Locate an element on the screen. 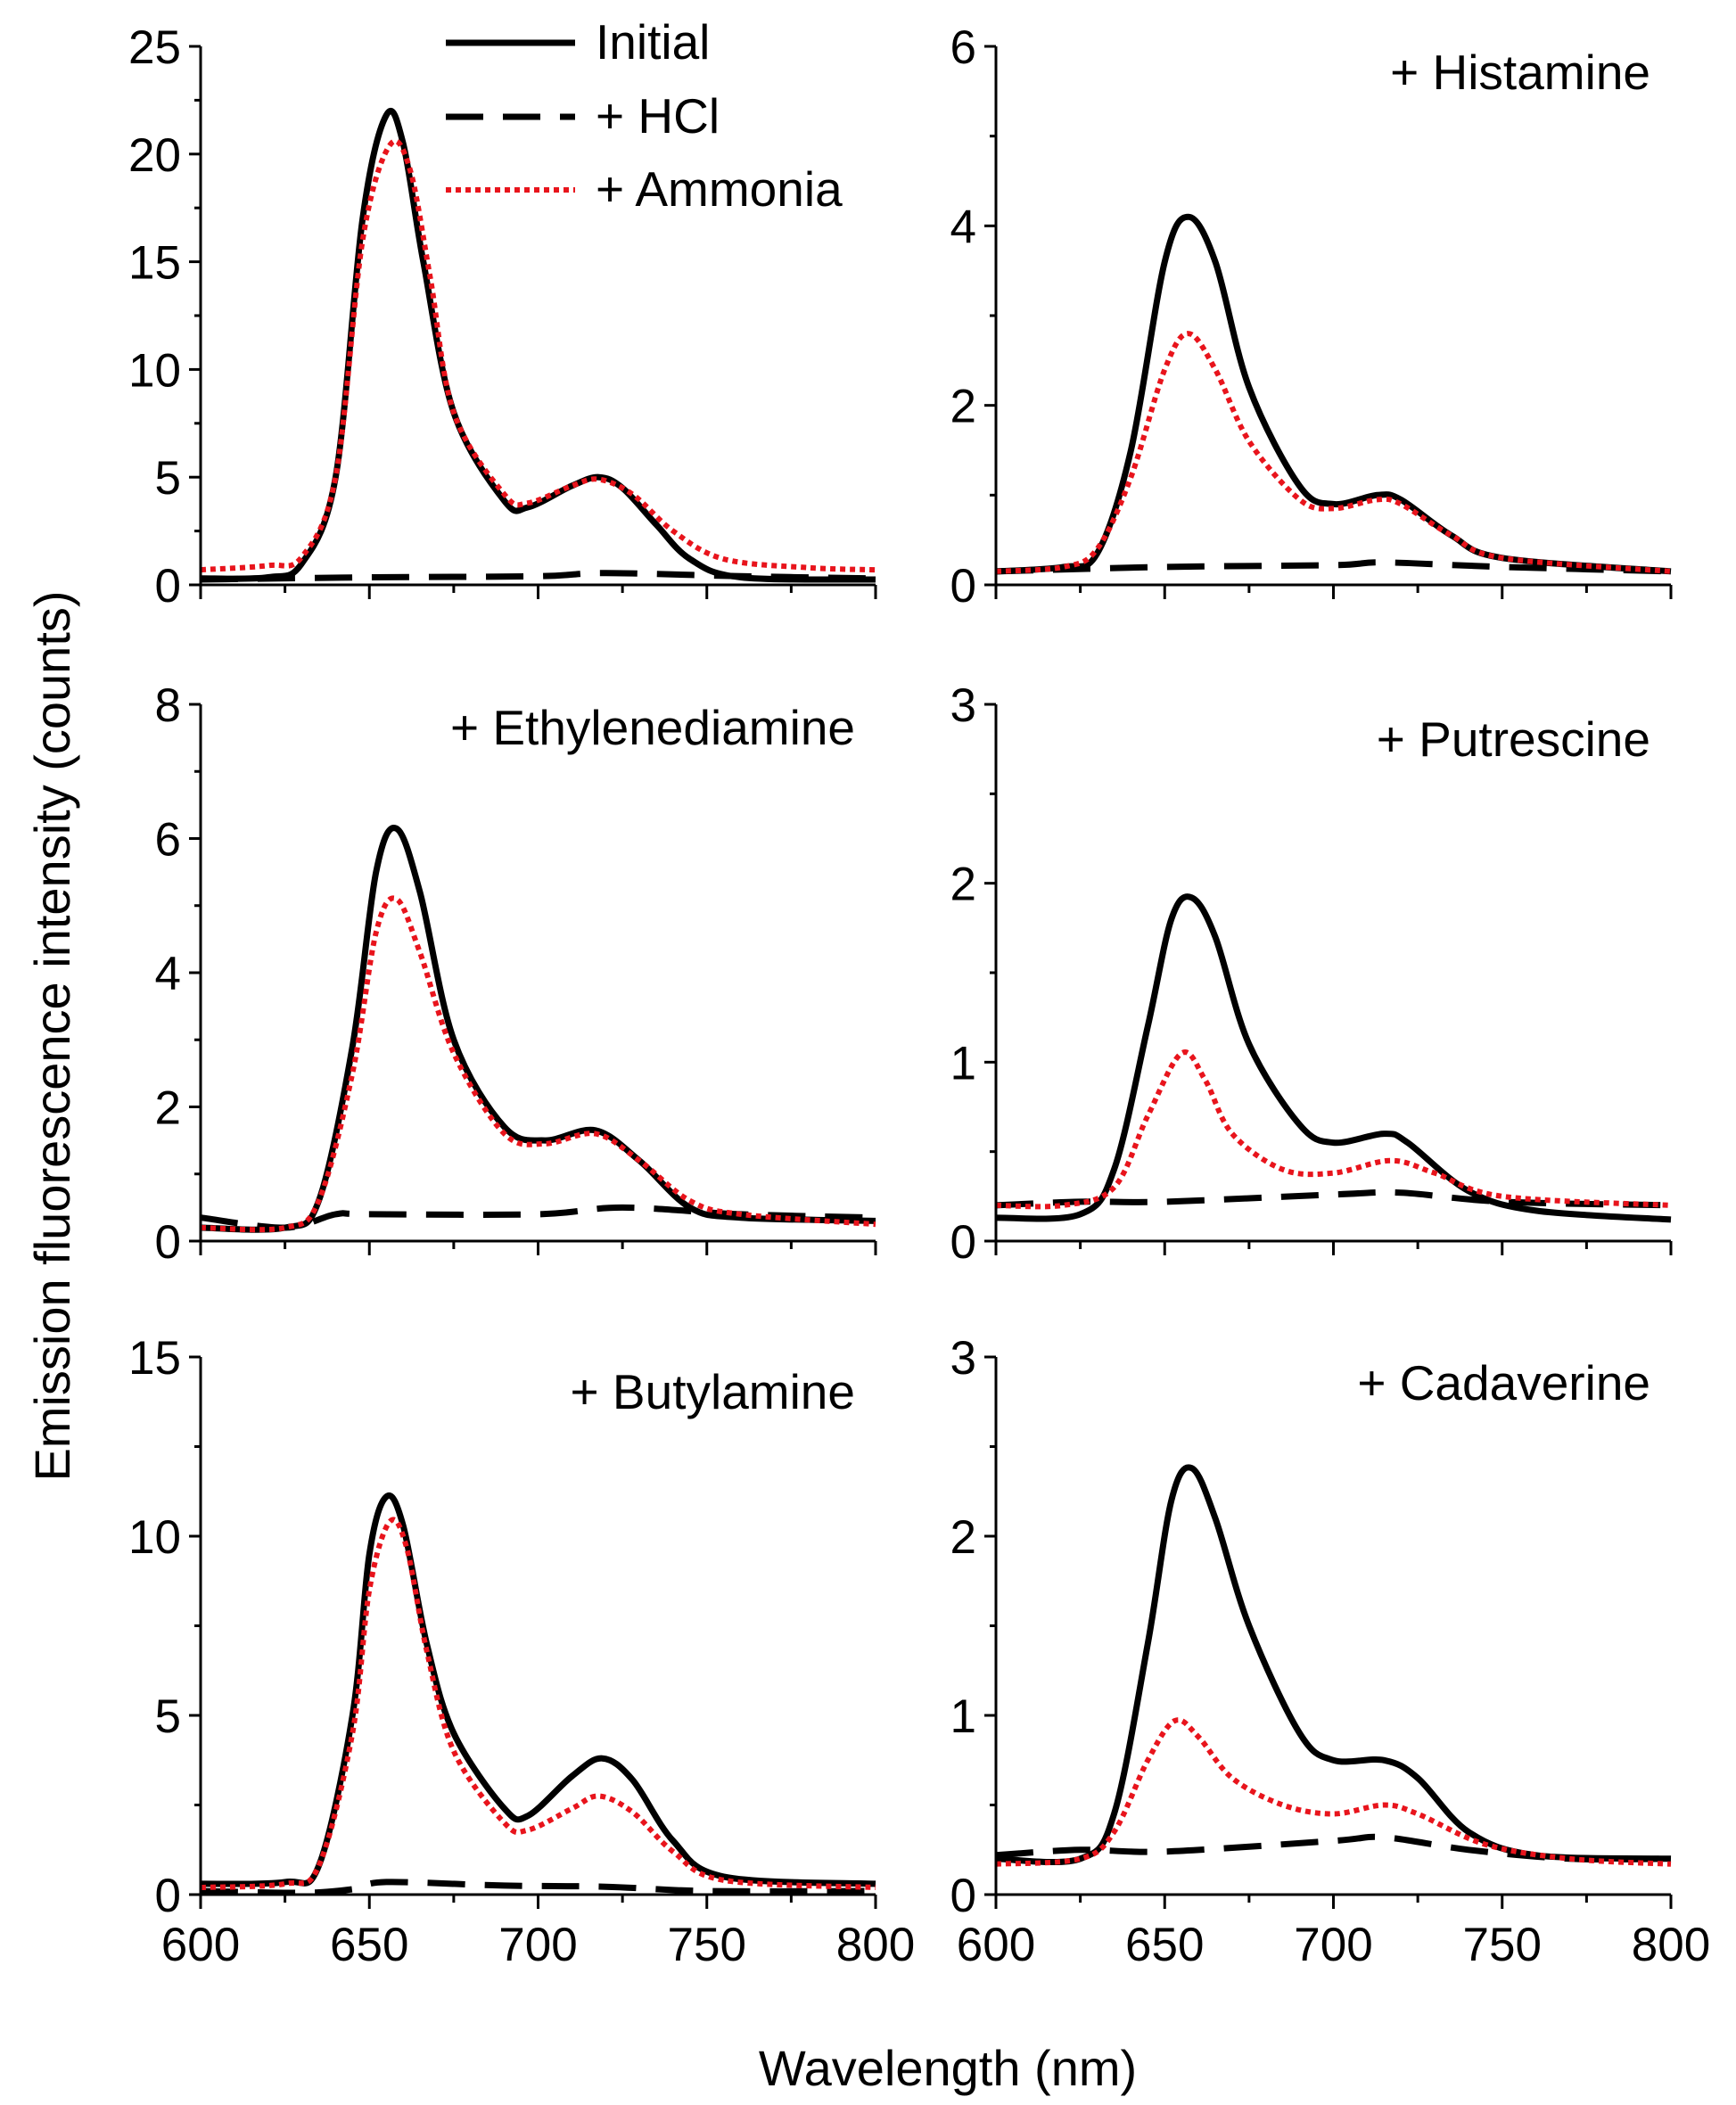  panel-middle-left: 0 2 4 6 8 + Ethylenediamine is located at coordinates (516, 974).